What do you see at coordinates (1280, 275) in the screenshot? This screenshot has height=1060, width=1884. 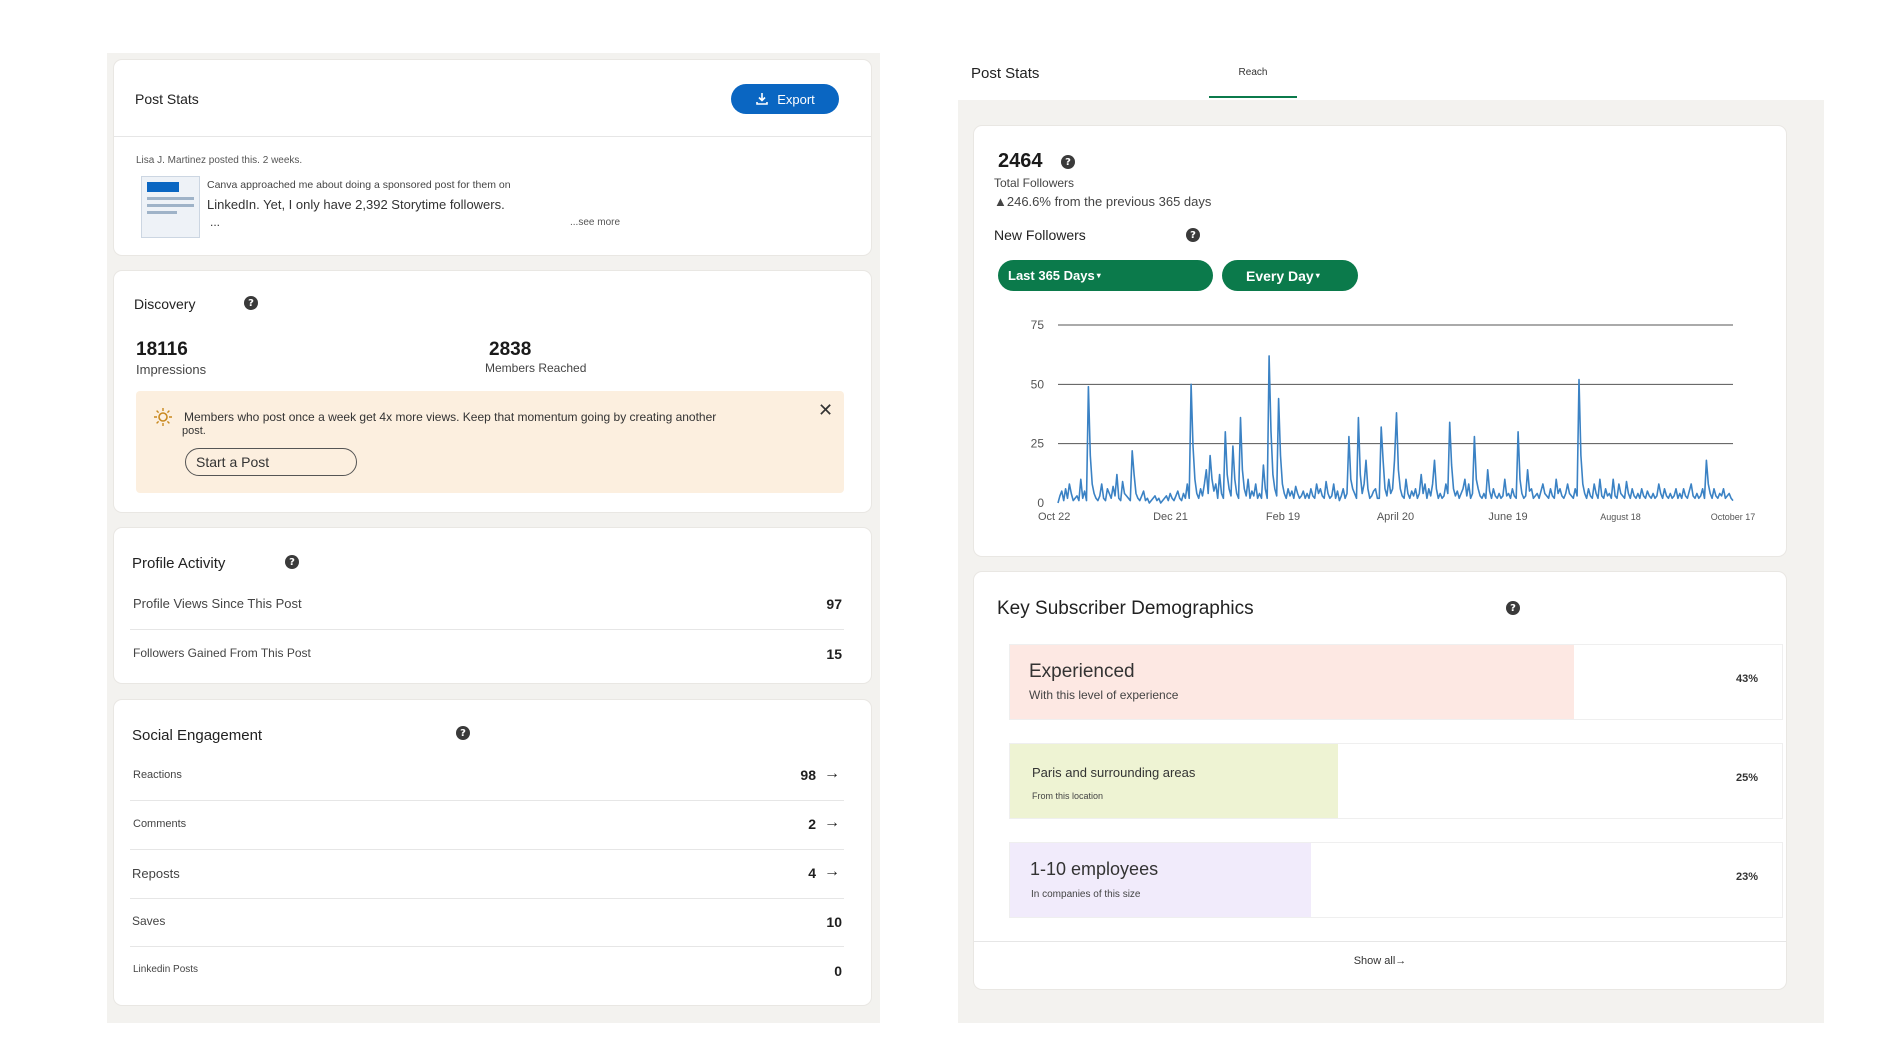 I see `frequency-dropdown-label: Every Day` at bounding box center [1280, 275].